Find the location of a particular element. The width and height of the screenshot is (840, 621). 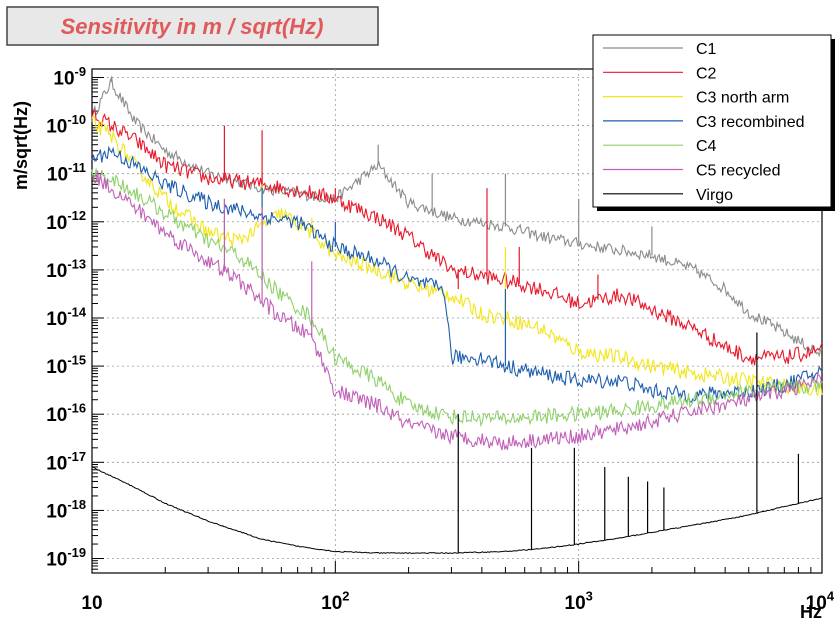

y-tick-label-9: 10-10 is located at coordinates (66, 125).